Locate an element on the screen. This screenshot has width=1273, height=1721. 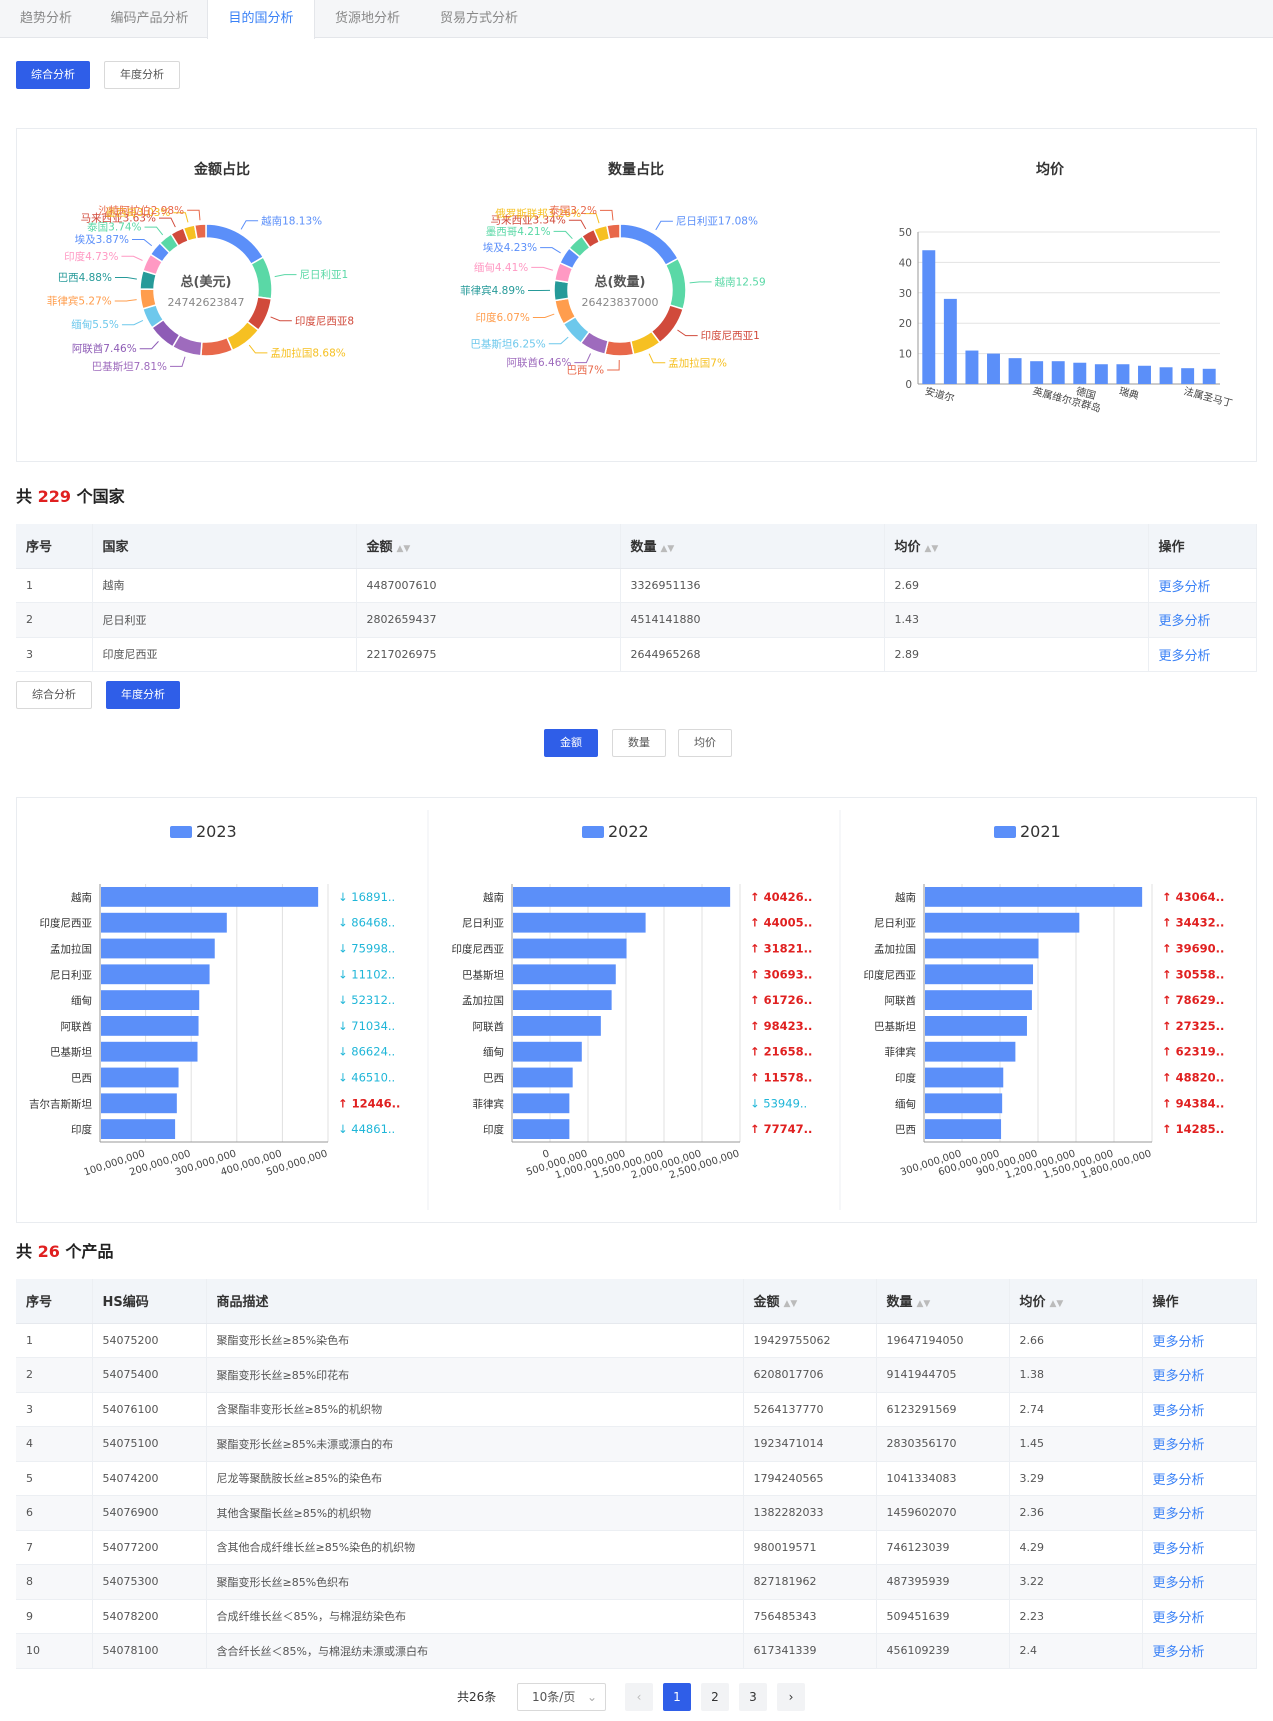
tab-trade-mode: 贸易方式分析 is located at coordinates (478, 18).